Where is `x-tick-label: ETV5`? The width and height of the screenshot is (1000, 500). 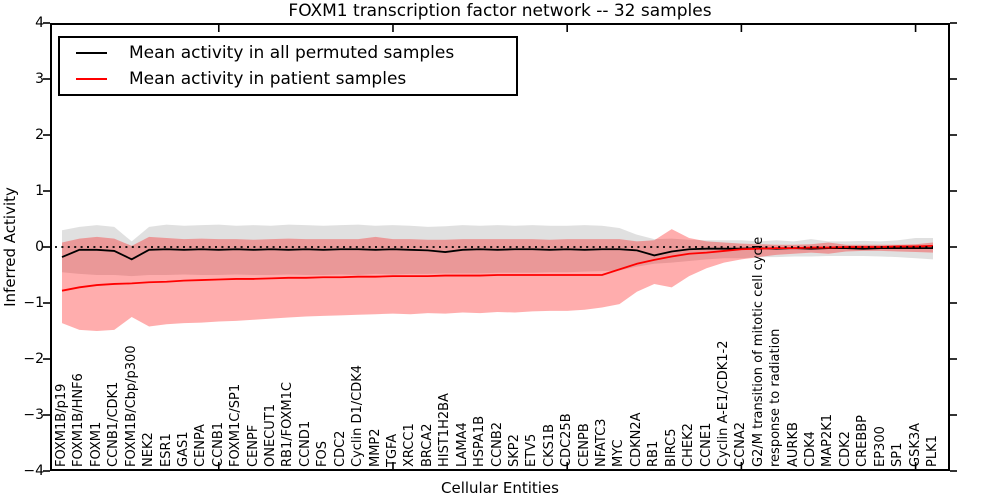 x-tick-label: ETV5 is located at coordinates (532, 450).